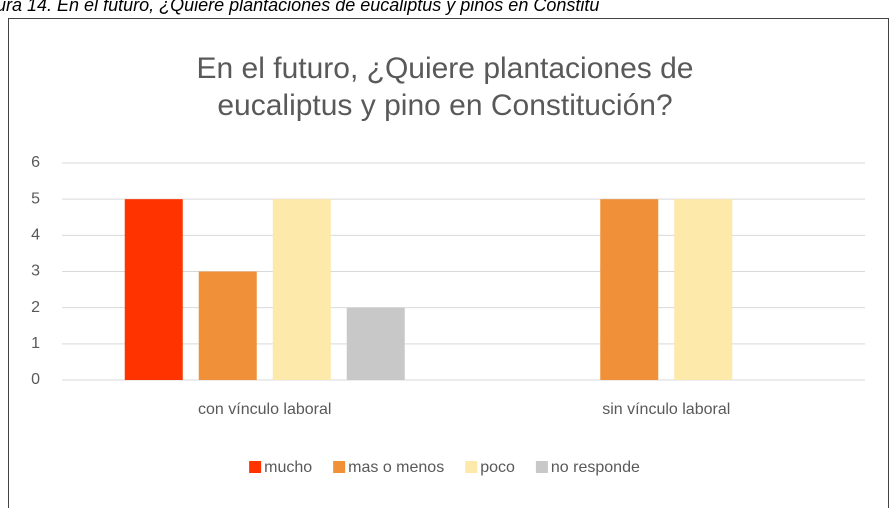  What do you see at coordinates (497, 467) in the screenshot?
I see `legend-label: poco` at bounding box center [497, 467].